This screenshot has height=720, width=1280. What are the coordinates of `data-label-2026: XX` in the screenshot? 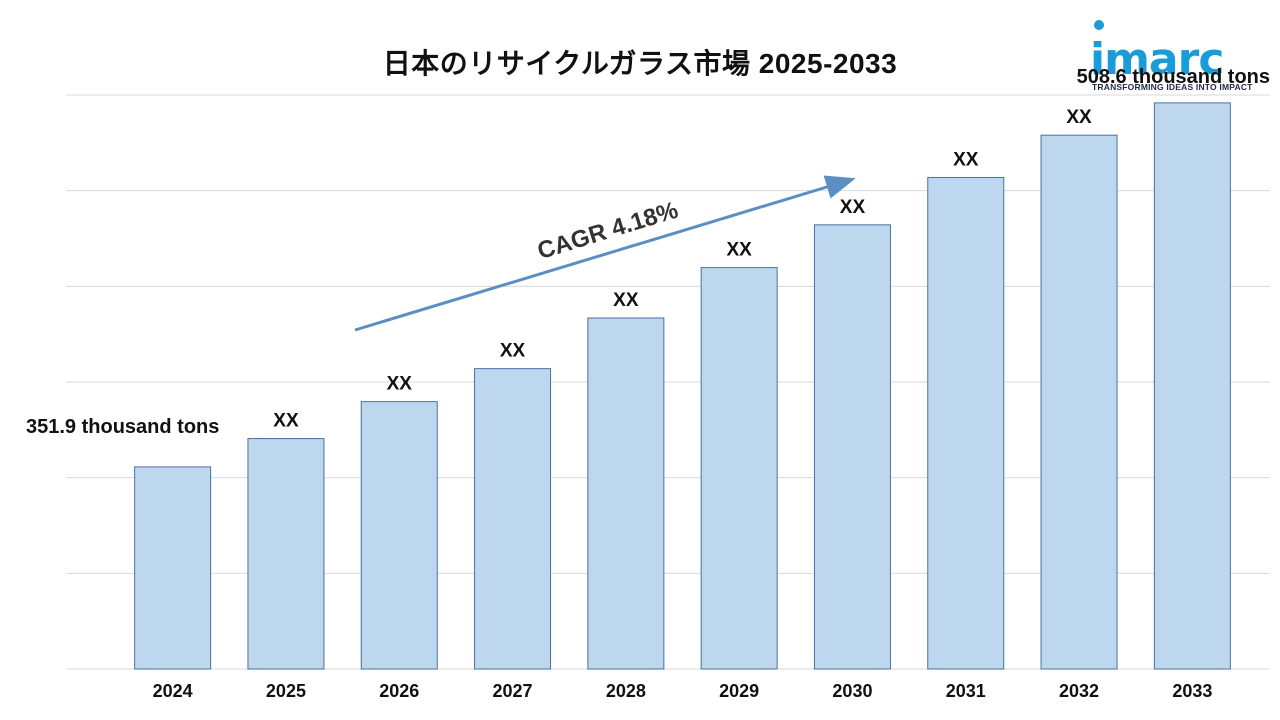 It's located at (400, 384).